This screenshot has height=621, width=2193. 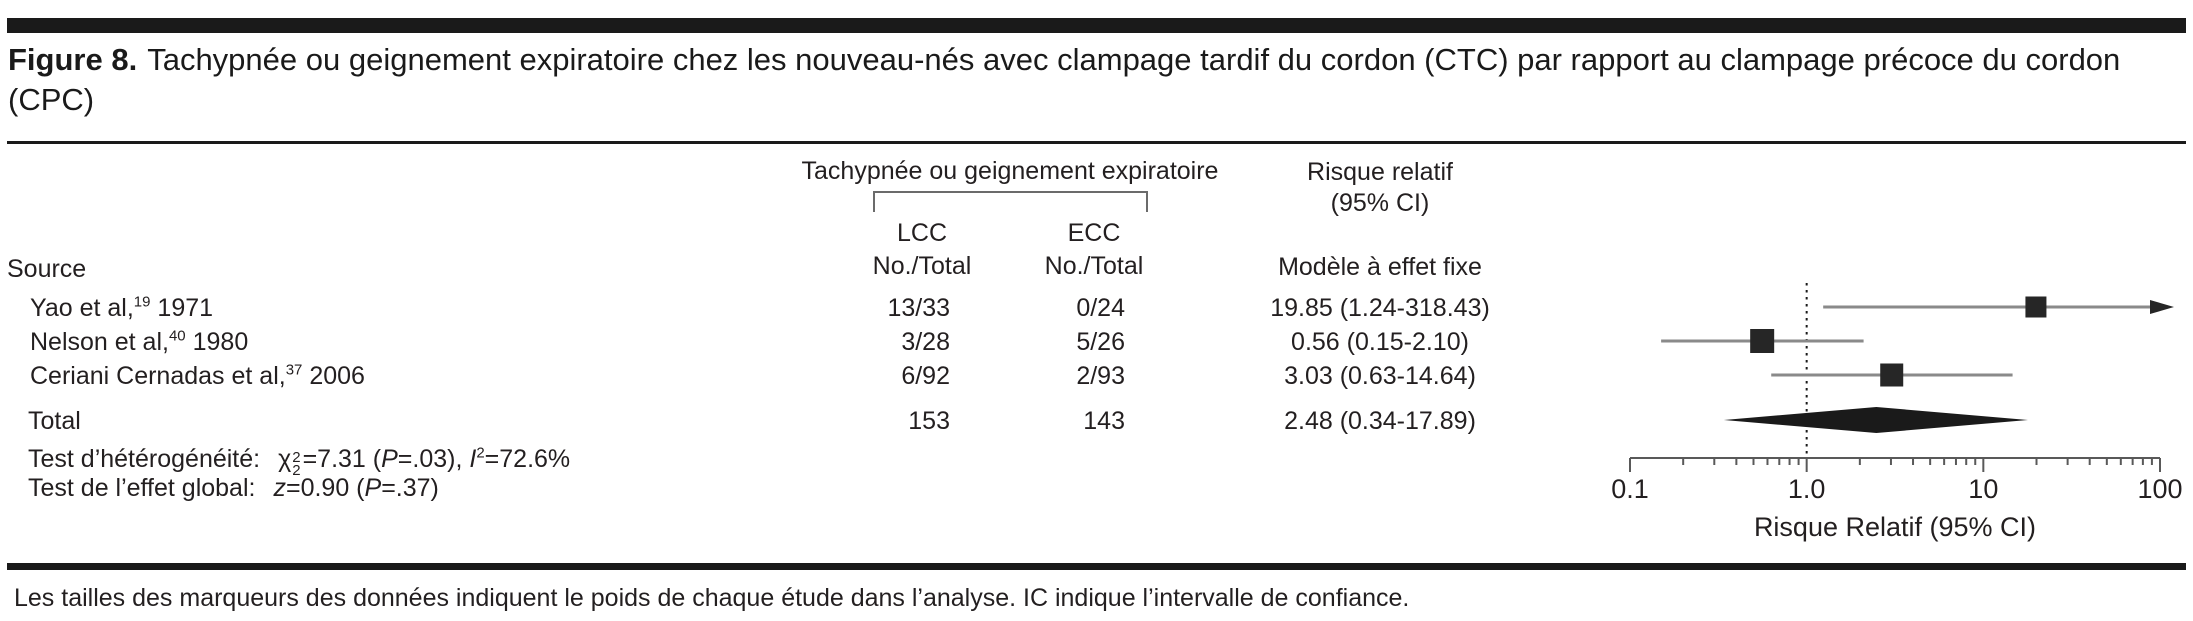 I want to click on lcc-no-total-header: No./Total, so click(x=922, y=266).